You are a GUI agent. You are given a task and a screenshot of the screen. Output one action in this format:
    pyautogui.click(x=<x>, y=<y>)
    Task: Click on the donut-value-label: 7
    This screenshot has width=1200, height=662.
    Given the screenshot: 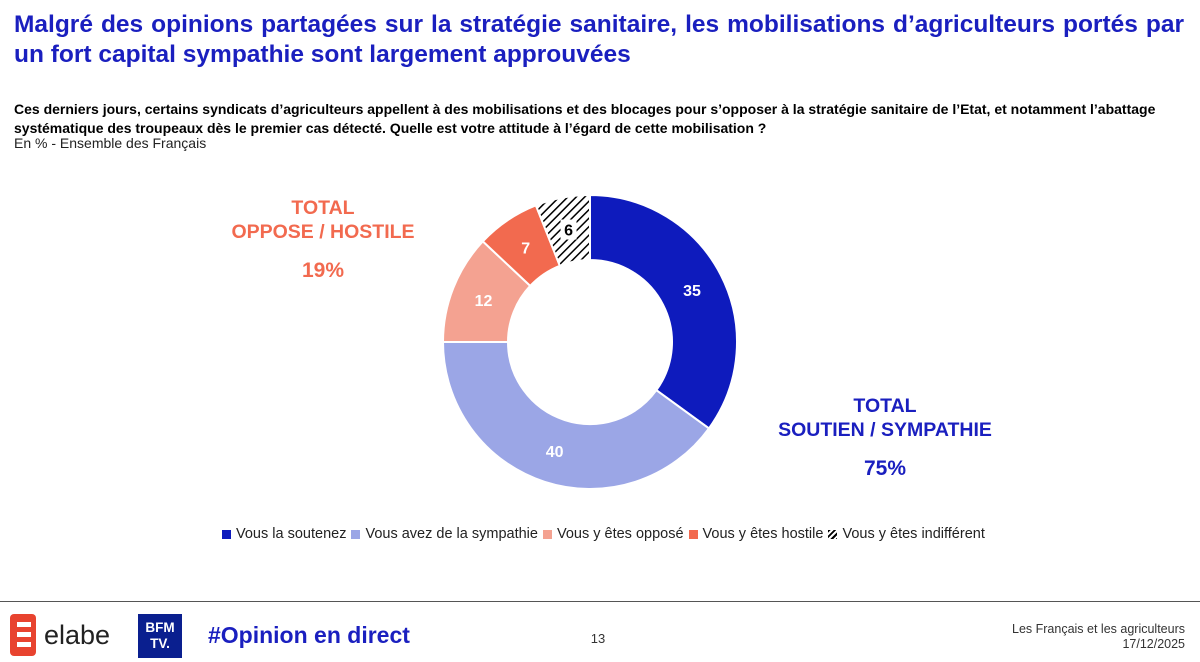 What is the action you would take?
    pyautogui.click(x=525, y=248)
    